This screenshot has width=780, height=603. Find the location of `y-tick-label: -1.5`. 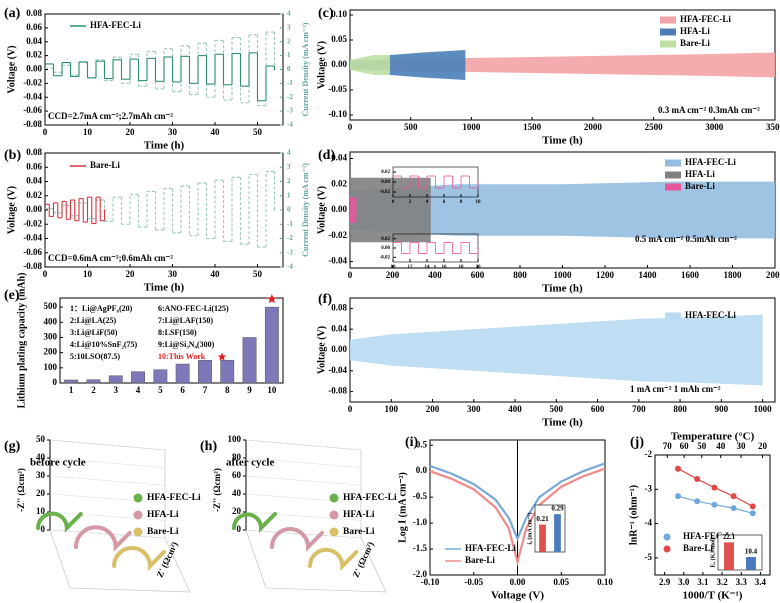

y-tick-label: -1.5 is located at coordinates (420, 548).